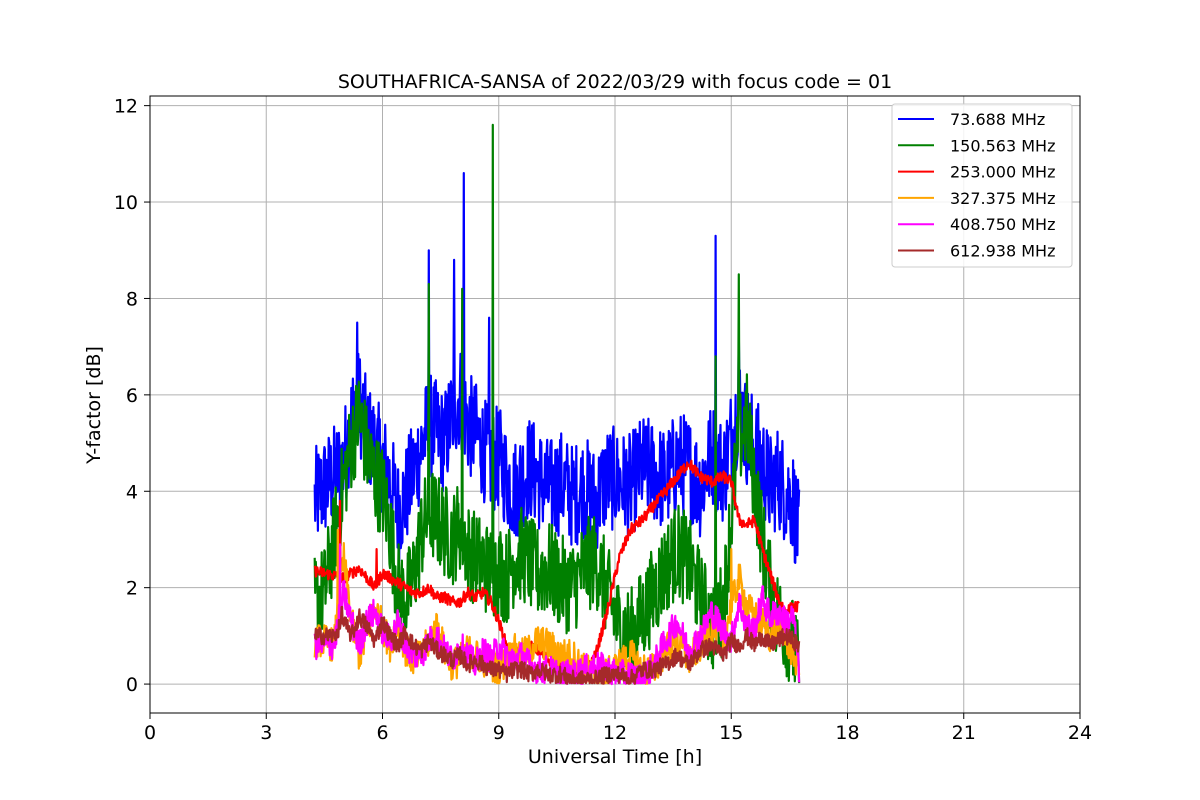  Describe the element at coordinates (731, 733) in the screenshot. I see `x-tick-label: 15` at that location.